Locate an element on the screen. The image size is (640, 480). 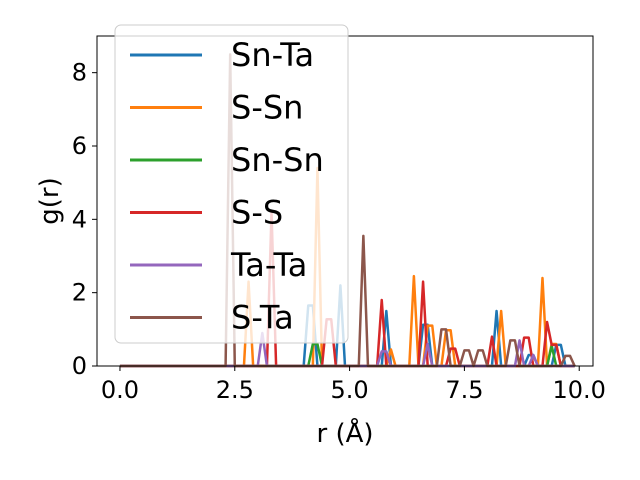
y-tick-label: 6 is located at coordinates (79, 146).